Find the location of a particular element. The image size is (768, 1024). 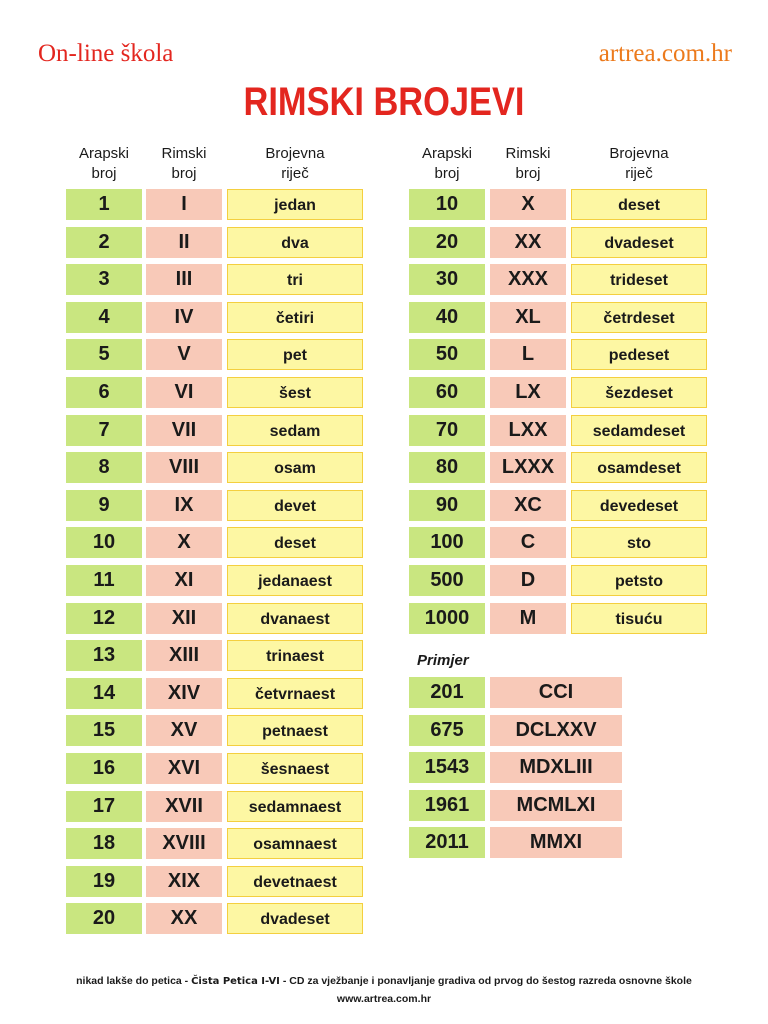

arabic-number-cell: 60 is located at coordinates (447, 392).